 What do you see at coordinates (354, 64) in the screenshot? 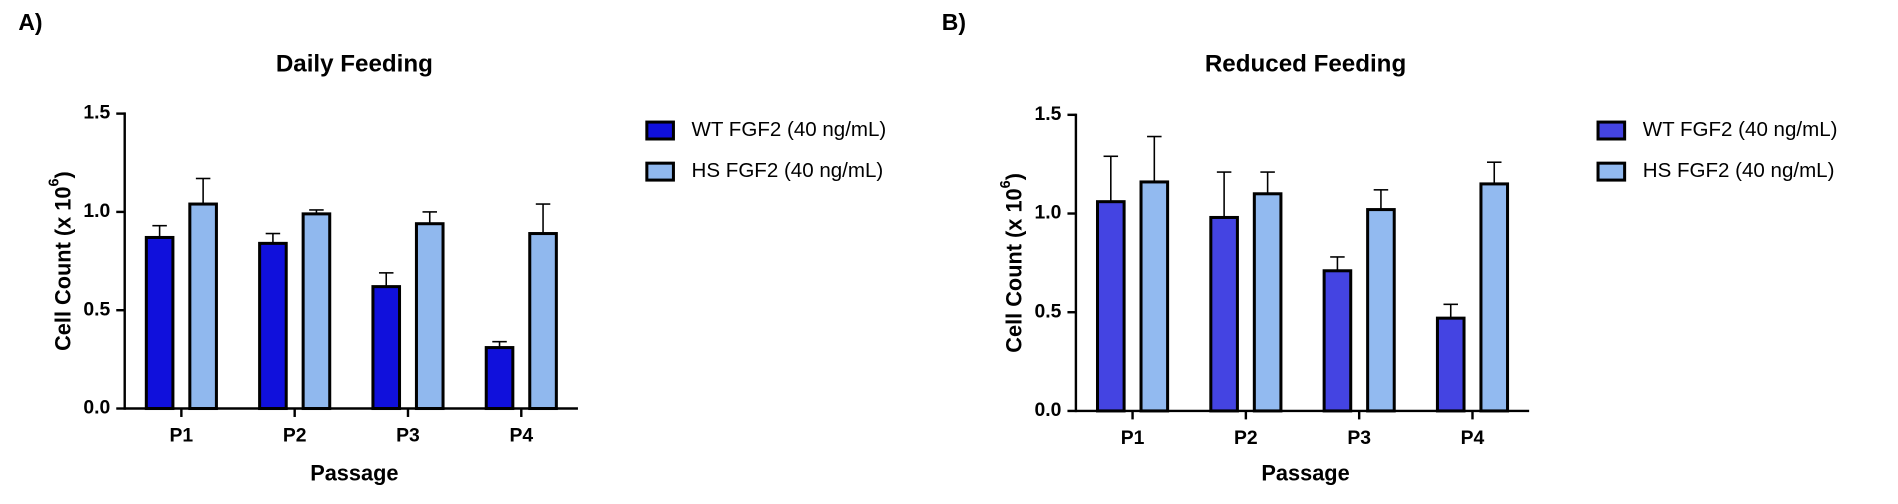
I see `chart-title: Daily Feeding` at bounding box center [354, 64].